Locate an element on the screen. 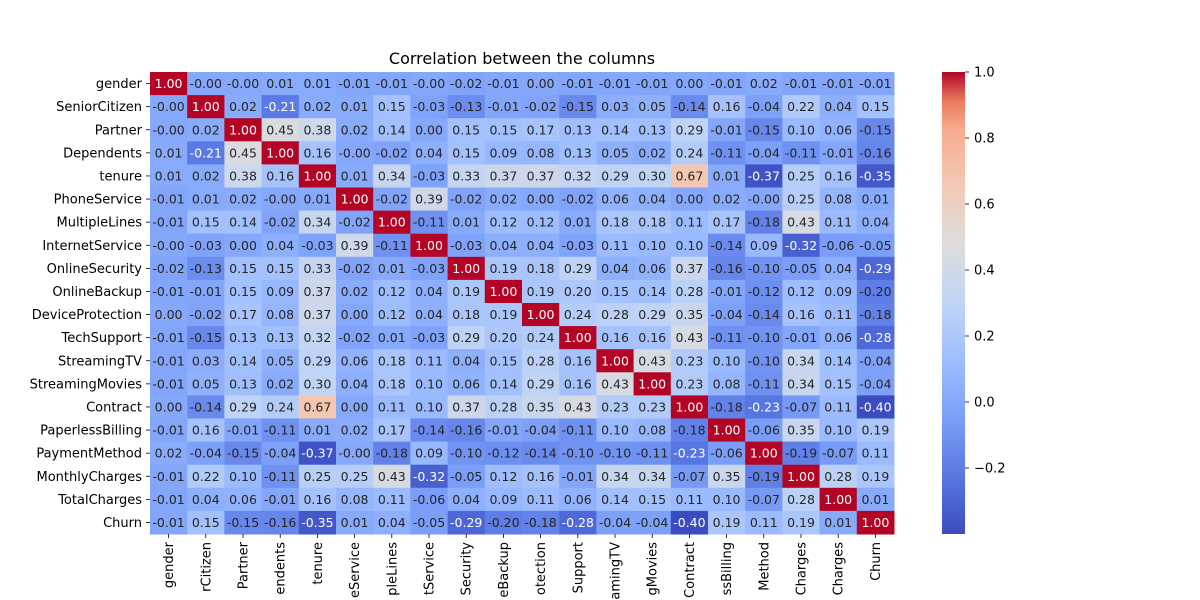  colorbar-tick-label: 0.0 is located at coordinates (984, 403).